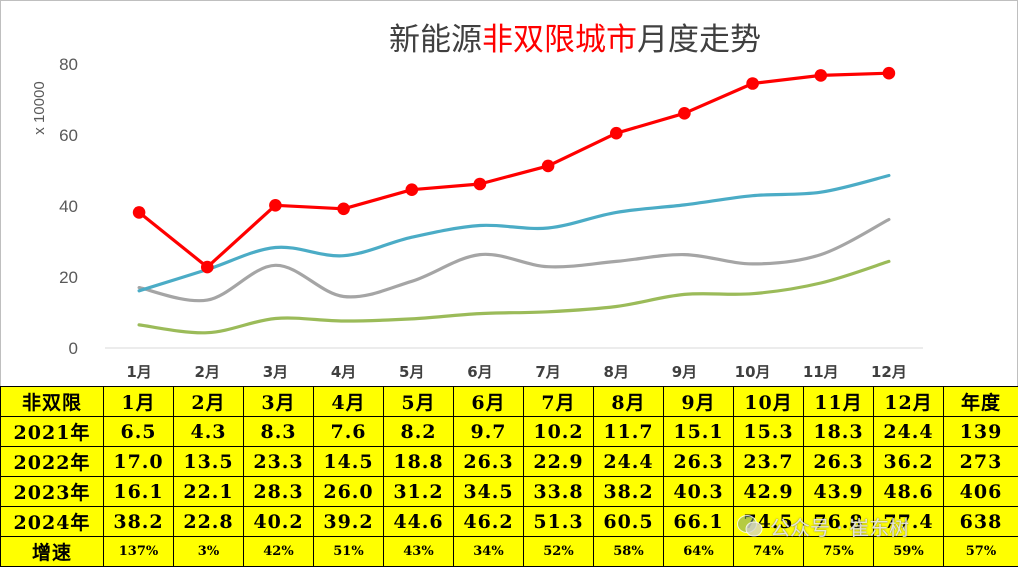  Describe the element at coordinates (488, 491) in the screenshot. I see `table-cell: 34.5` at that location.